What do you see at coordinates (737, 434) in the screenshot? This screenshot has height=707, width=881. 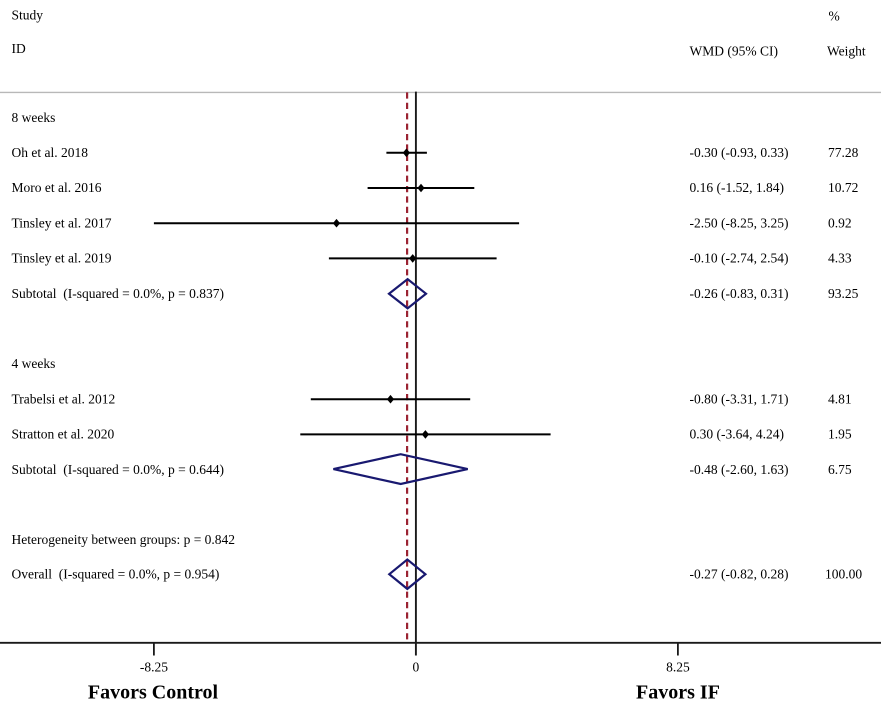 I see `svg-text: 0.30 (-3.64, 4.24)` at bounding box center [737, 434].